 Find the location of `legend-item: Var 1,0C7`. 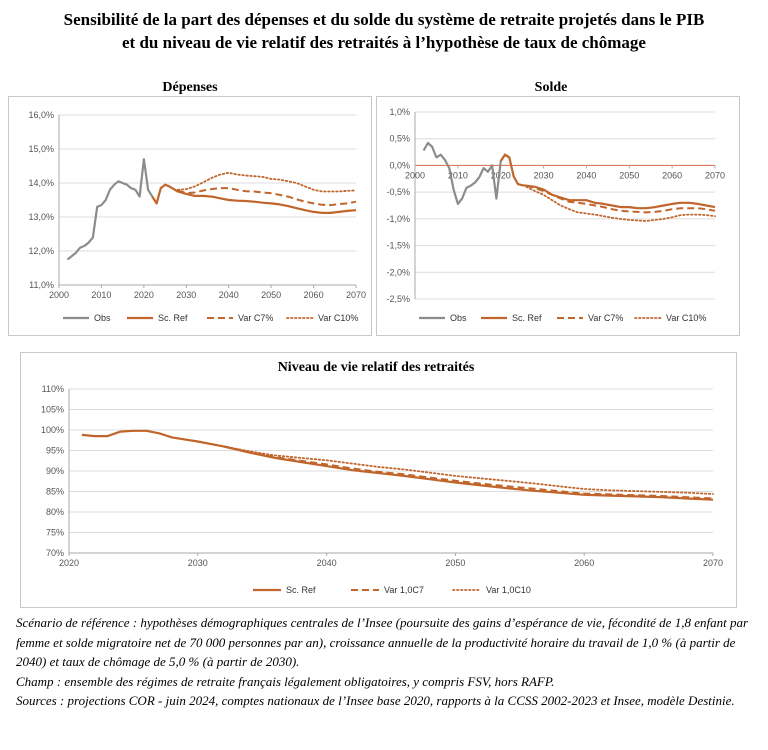

legend-item: Var 1,0C7 is located at coordinates (387, 590).